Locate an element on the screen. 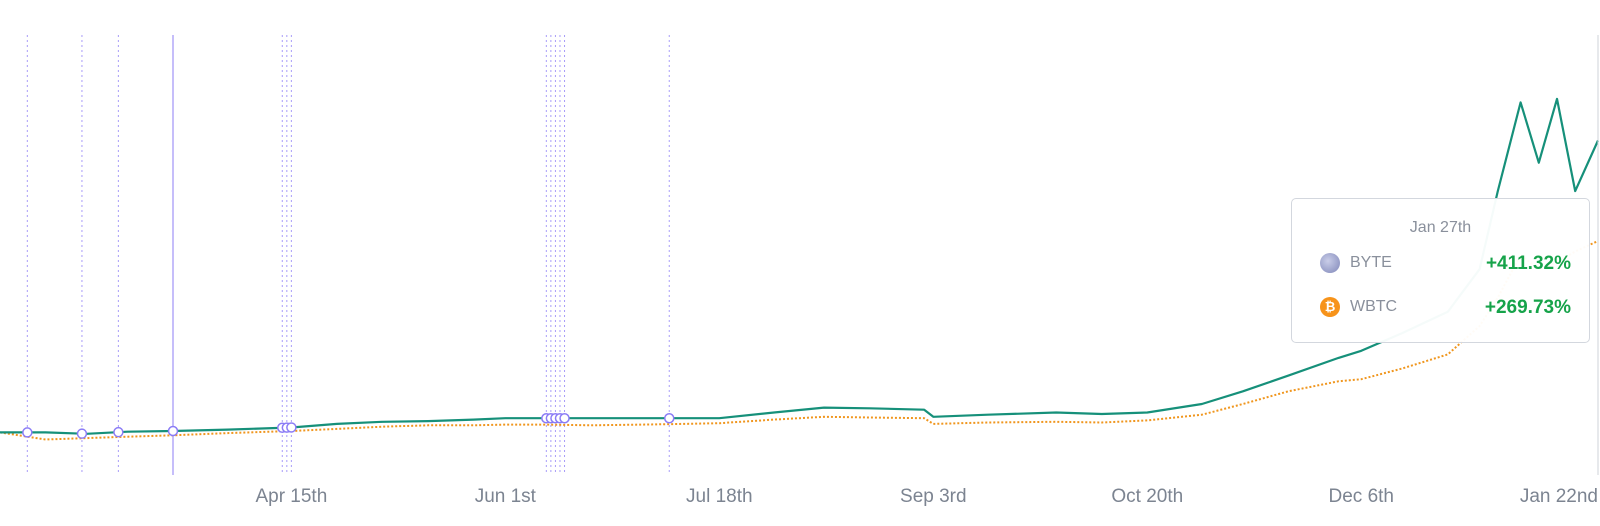 This screenshot has height=526, width=1600. tooltip-asset-name: WBTC is located at coordinates (1374, 306).